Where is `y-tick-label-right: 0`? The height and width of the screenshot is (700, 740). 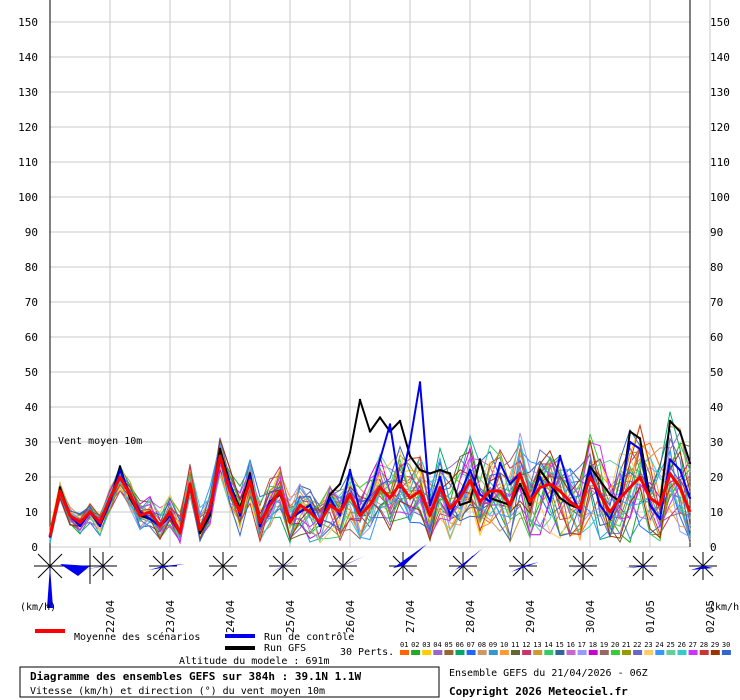 y-tick-label-right: 0 is located at coordinates (713, 547).